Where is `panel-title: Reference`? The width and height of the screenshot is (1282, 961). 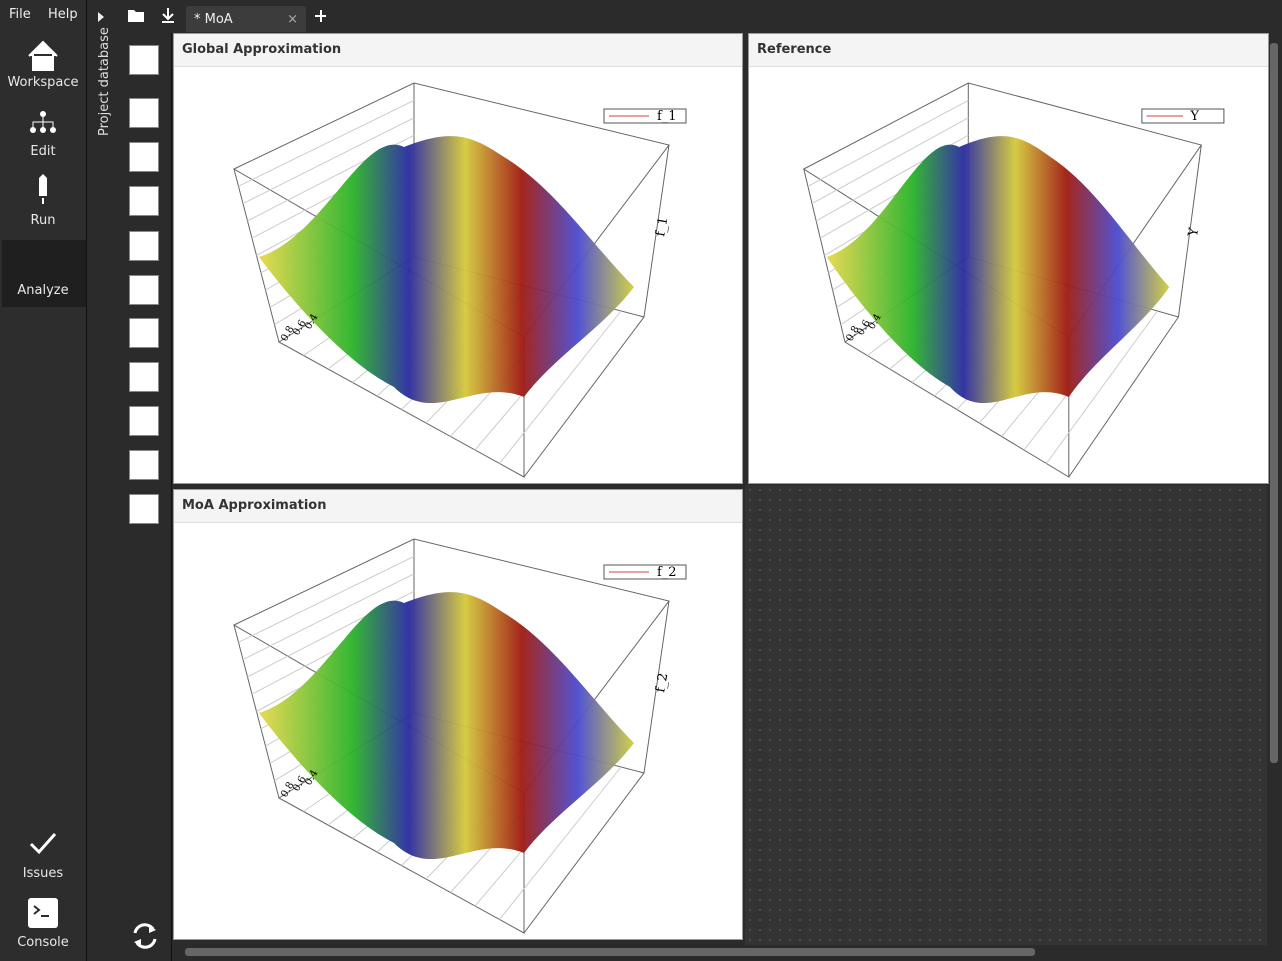
panel-title: Reference is located at coordinates (1008, 50).